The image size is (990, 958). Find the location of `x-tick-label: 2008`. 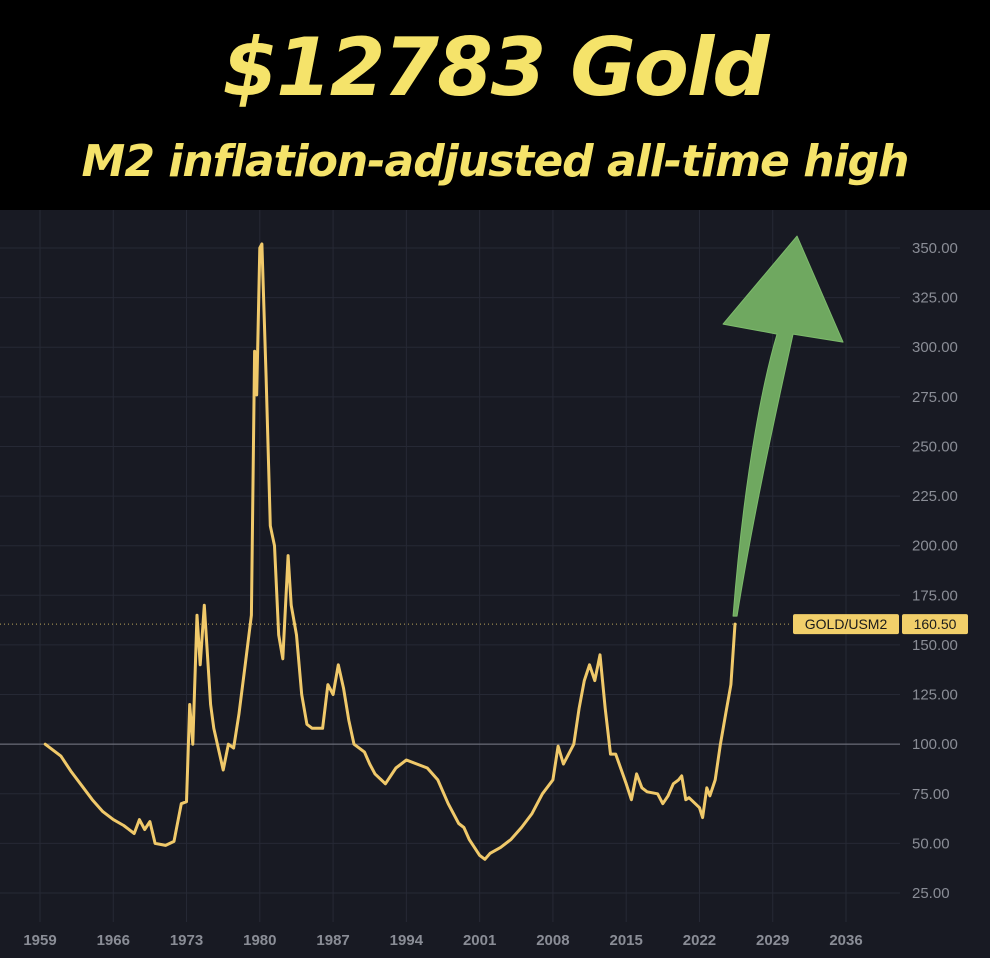

x-tick-label: 2008 is located at coordinates (552, 940).